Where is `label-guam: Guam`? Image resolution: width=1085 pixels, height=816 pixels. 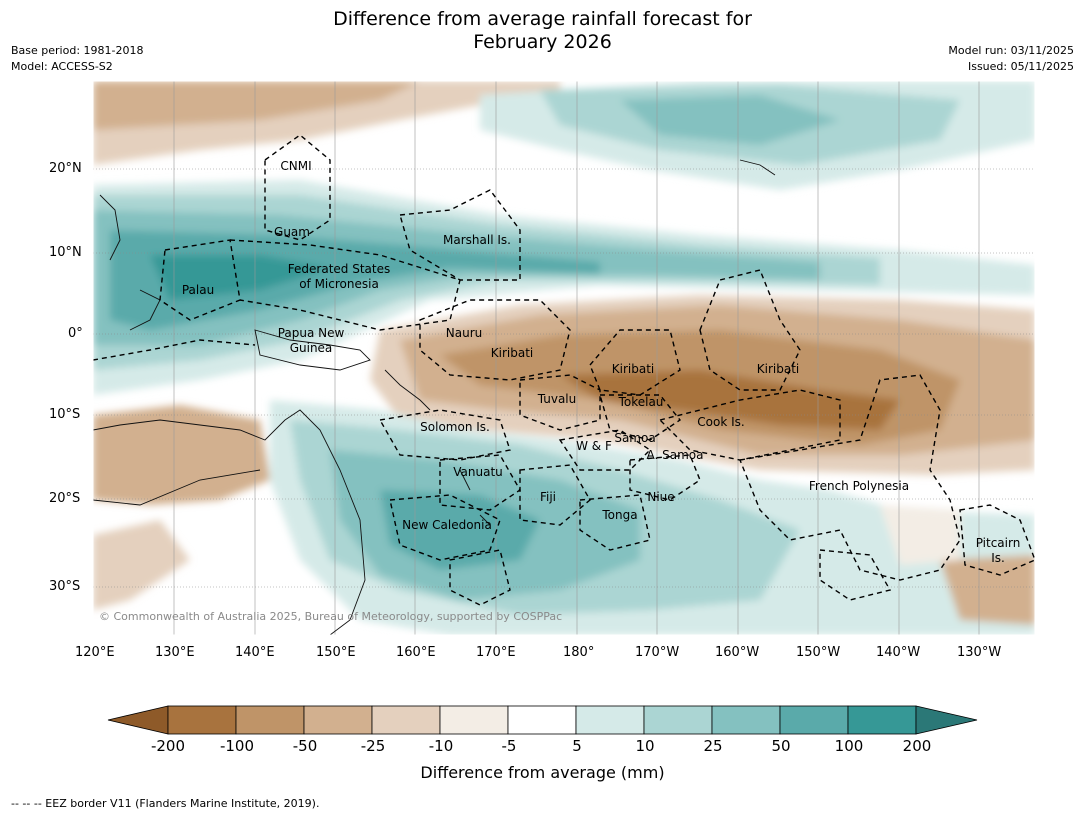 label-guam: Guam is located at coordinates (292, 232).